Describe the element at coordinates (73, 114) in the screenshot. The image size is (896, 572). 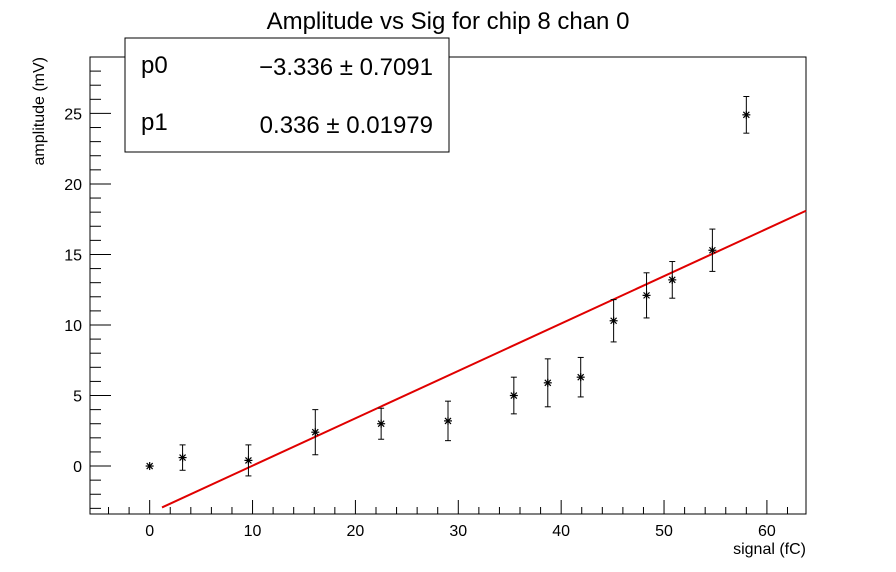
I see `y-tick-label: 25` at that location.